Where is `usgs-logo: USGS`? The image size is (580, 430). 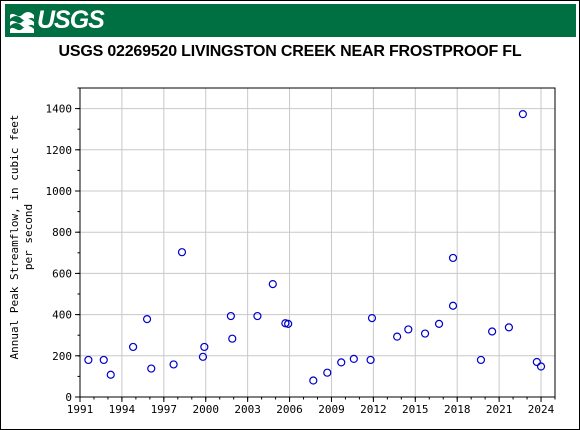 usgs-logo: USGS is located at coordinates (55, 20).